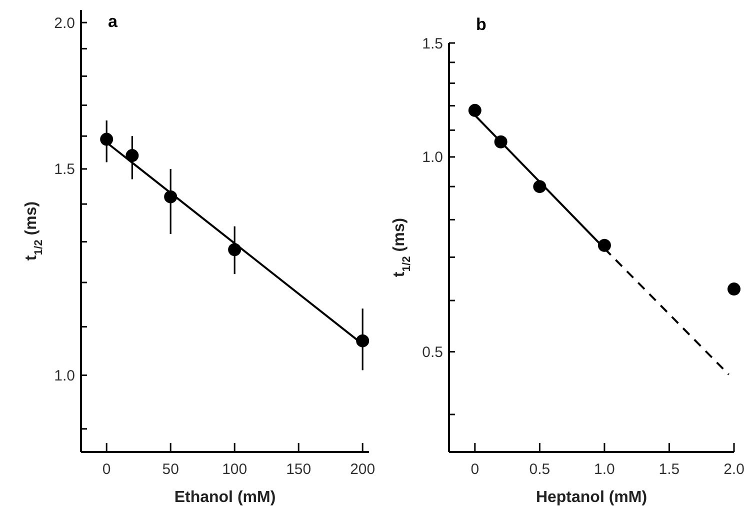 This screenshot has width=749, height=506. What do you see at coordinates (170, 469) in the screenshot?
I see `x-tick-label: 50` at bounding box center [170, 469].